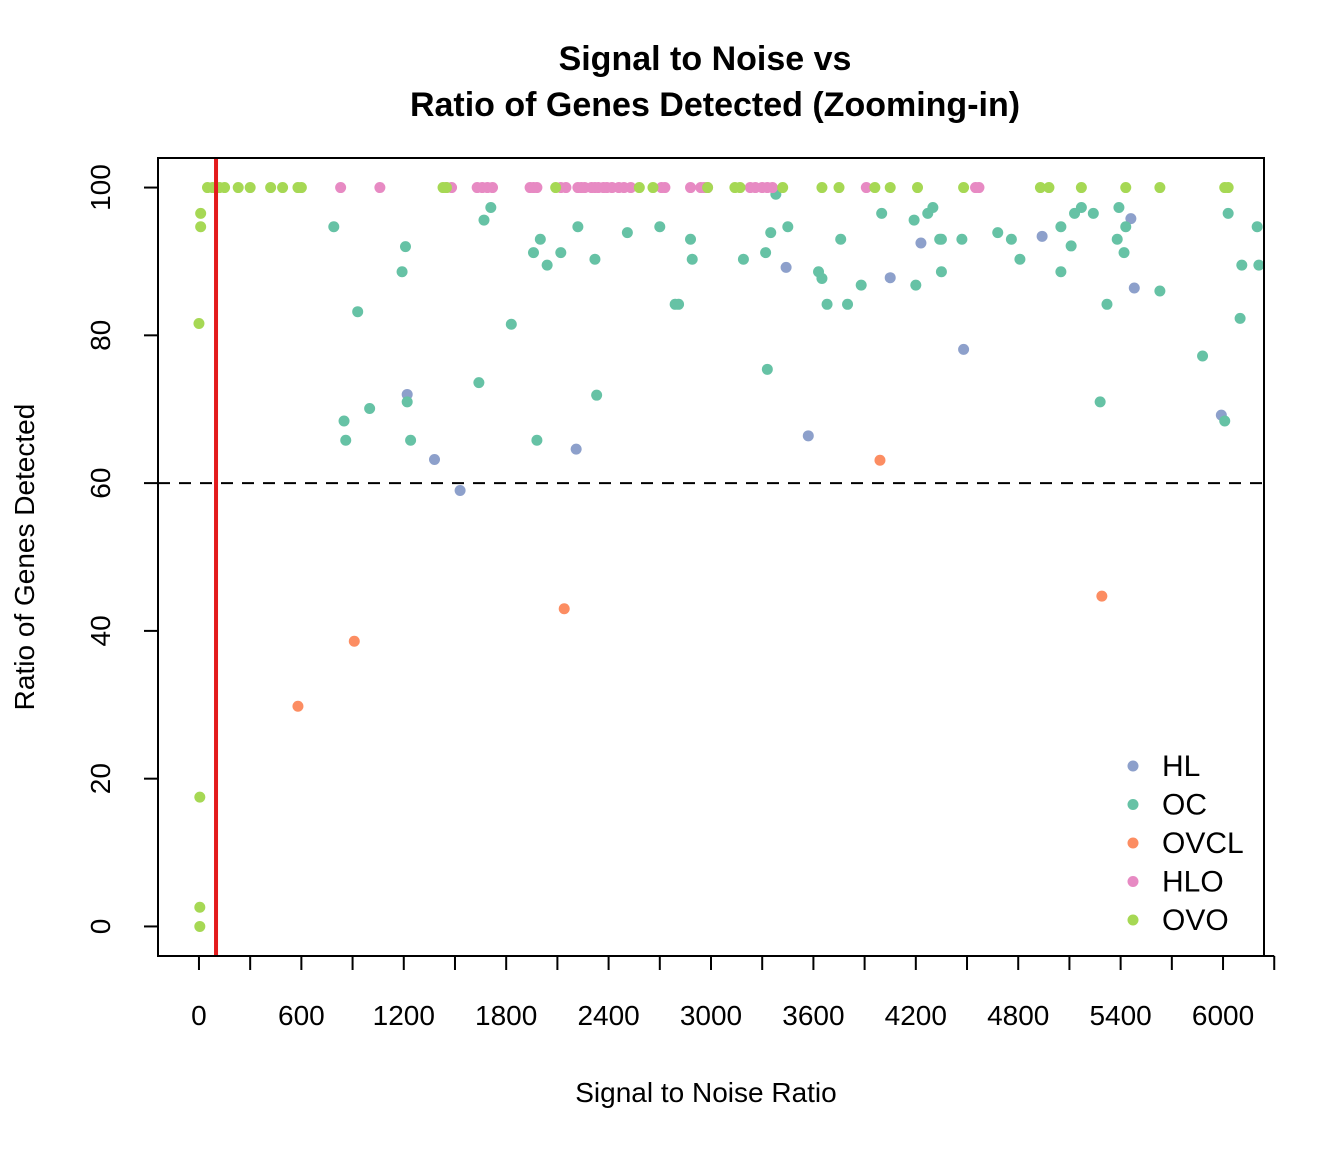 Image resolution: width=1344 pixels, height=1152 pixels. I want to click on y-tick-label: 20, so click(100, 778).